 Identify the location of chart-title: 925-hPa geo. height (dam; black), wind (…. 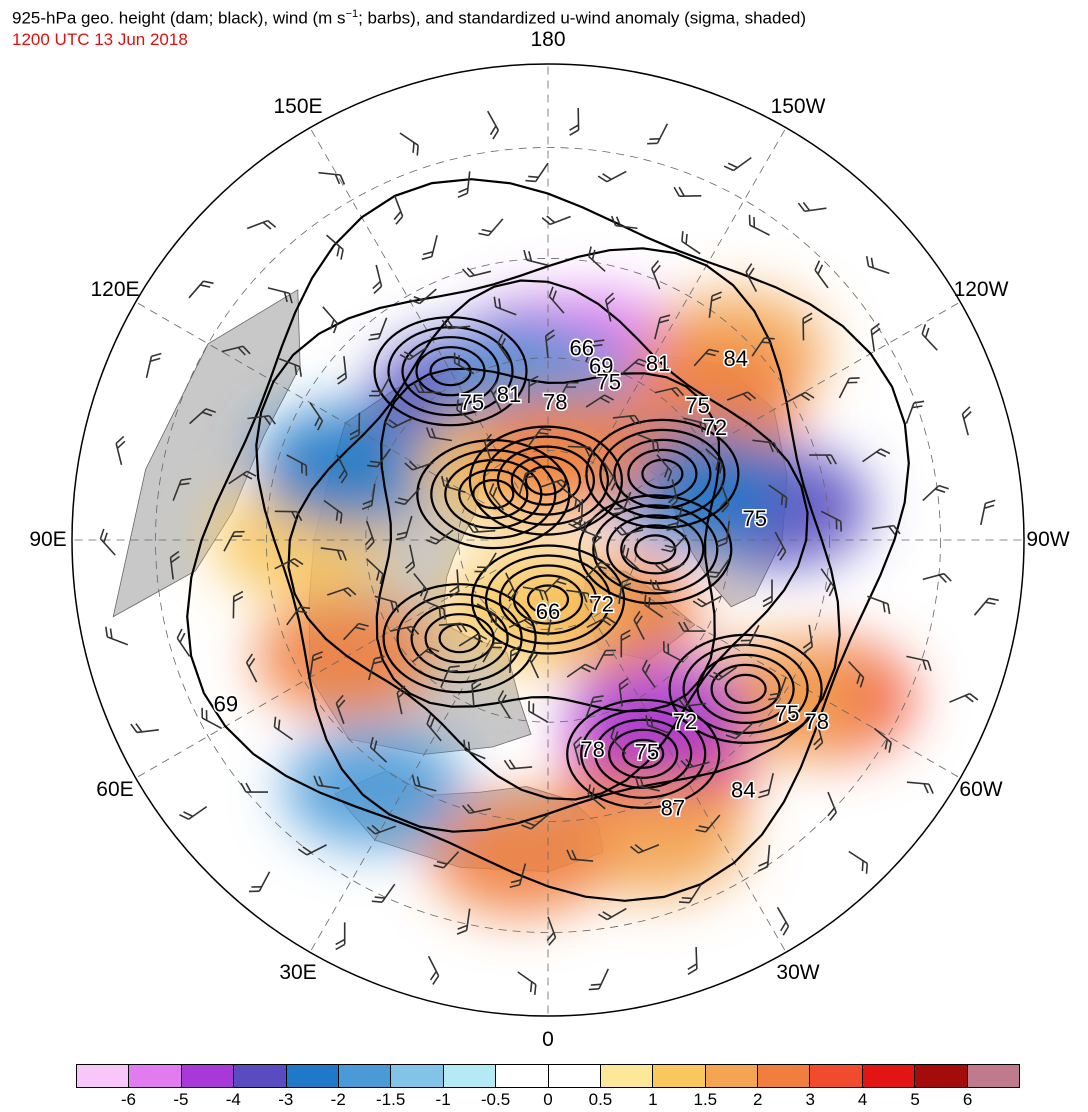
(409, 16).